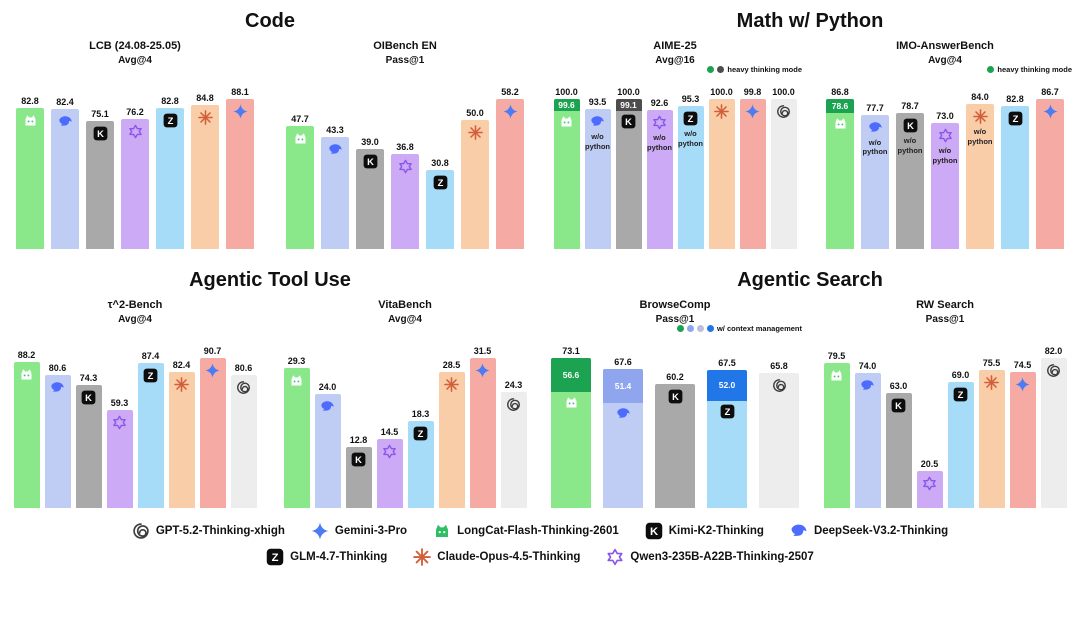  Describe the element at coordinates (623, 419) in the screenshot. I see `bar-column-deepseek: 67.6 51.4` at that location.